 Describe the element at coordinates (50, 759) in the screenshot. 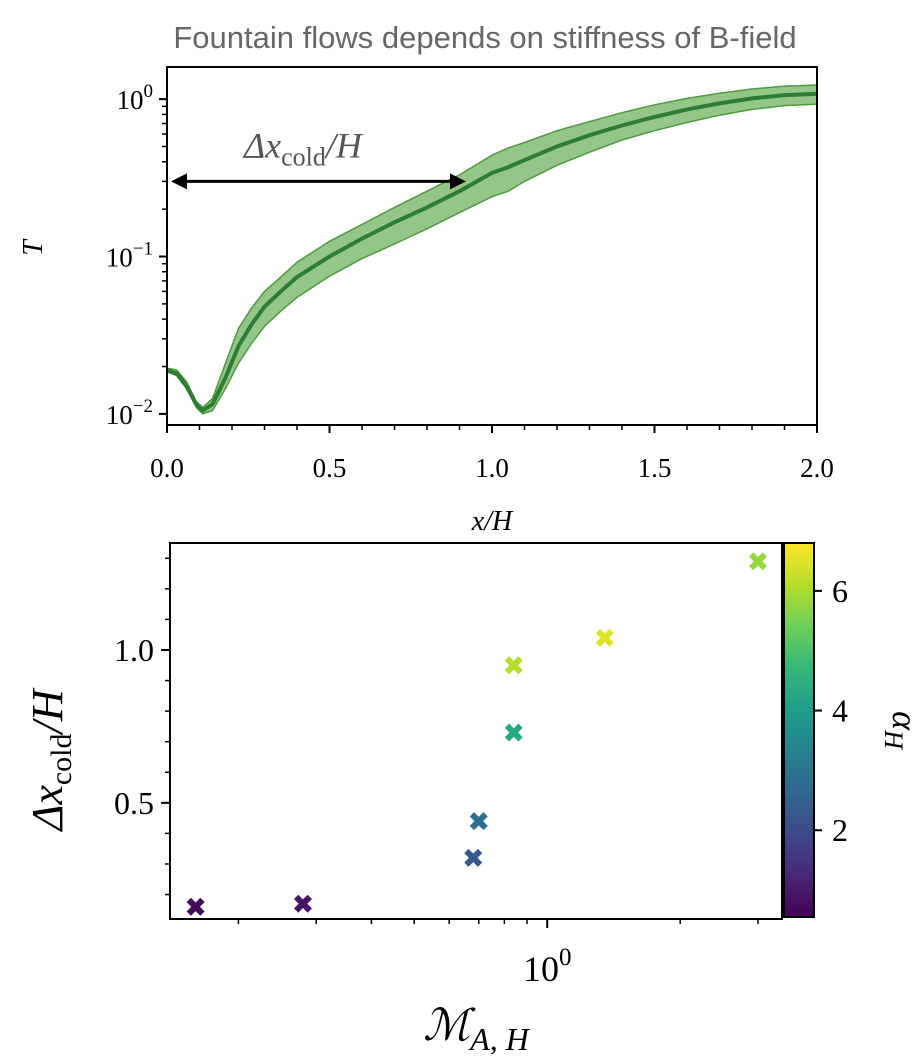

I see `bottom-y-axis-label: Δxcold/H` at that location.